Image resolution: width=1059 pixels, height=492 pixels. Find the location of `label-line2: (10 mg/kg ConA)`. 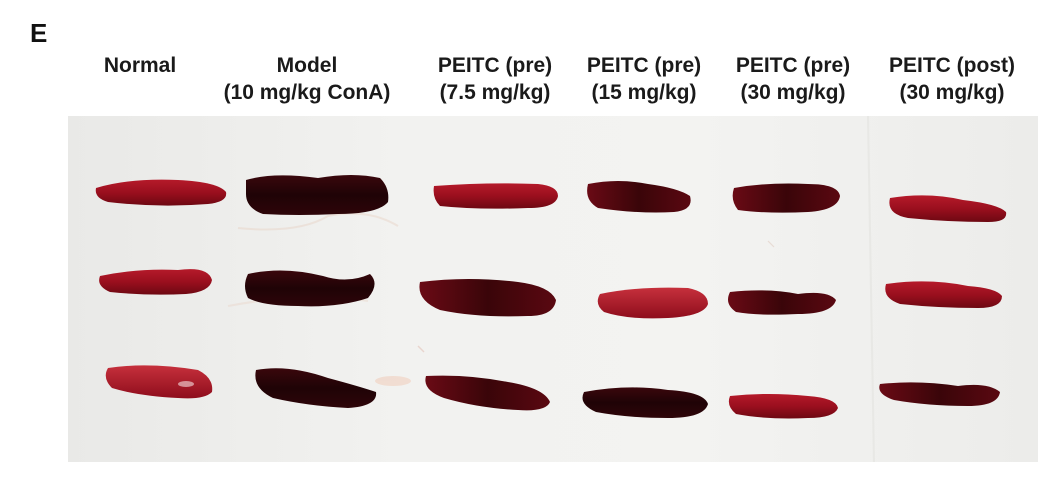

label-line2: (10 mg/kg ConA) is located at coordinates (307, 92).